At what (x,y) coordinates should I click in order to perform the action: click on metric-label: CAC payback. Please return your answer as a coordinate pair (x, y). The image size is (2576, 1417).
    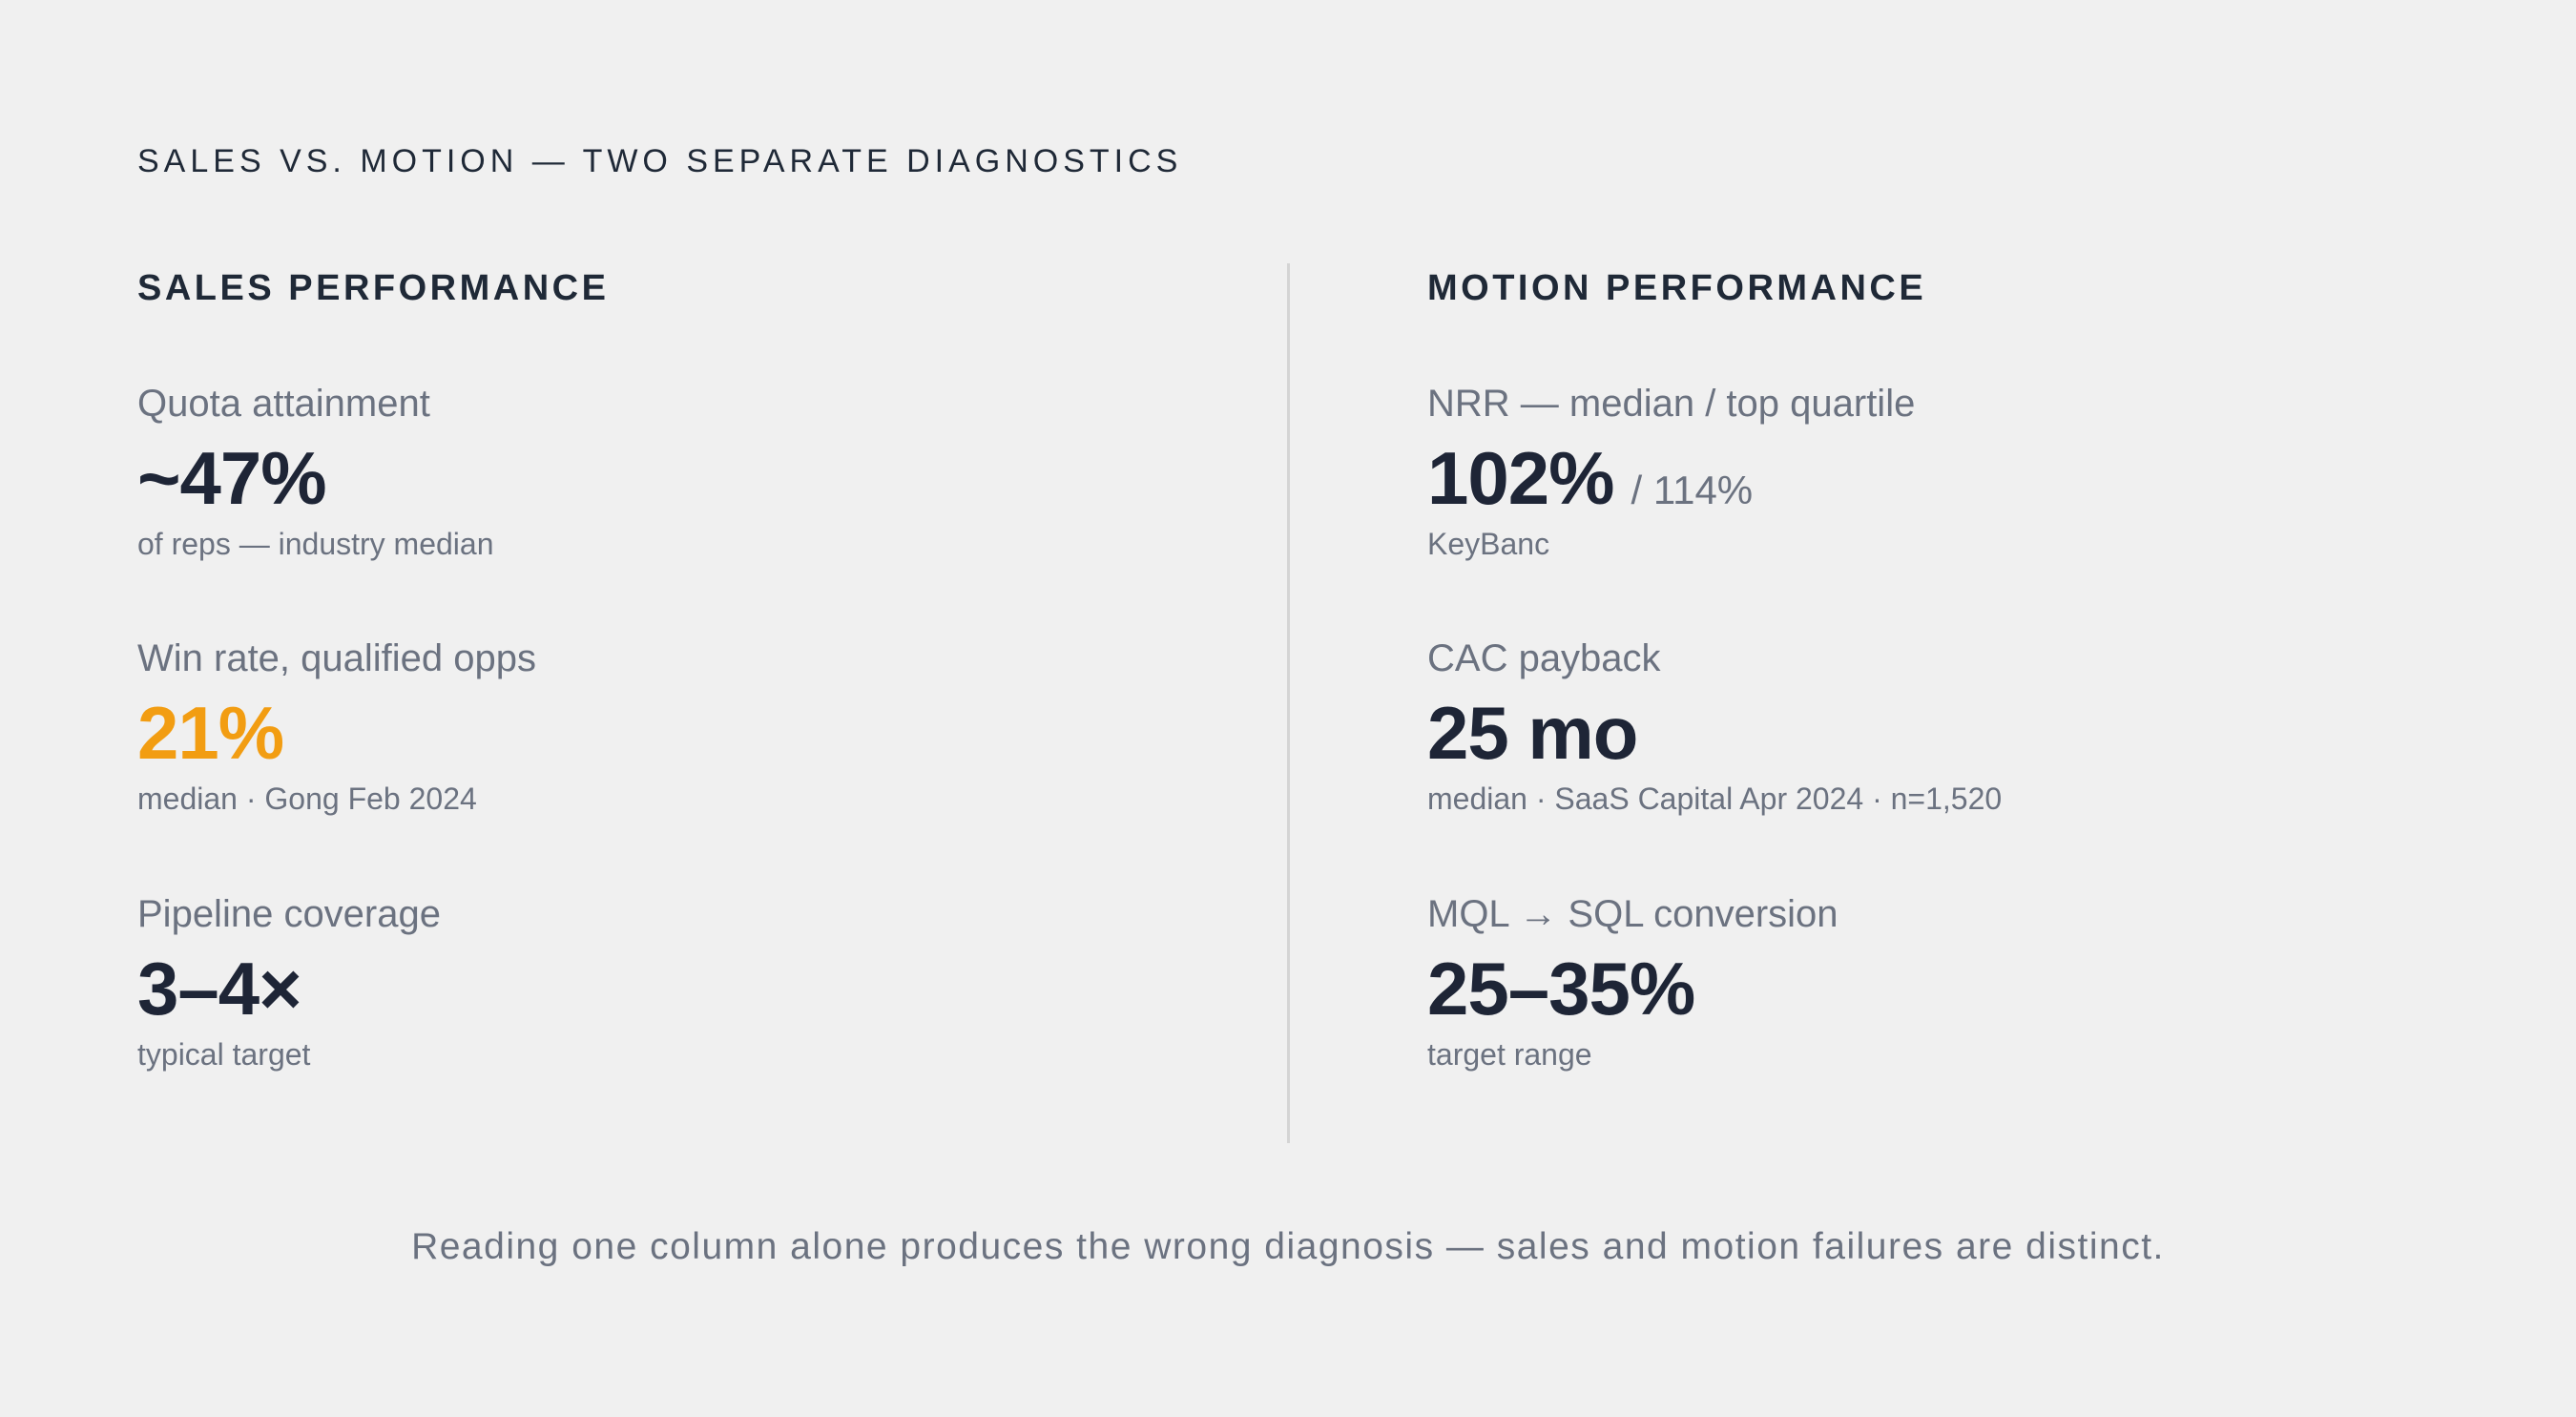
    Looking at the image, I should click on (1544, 658).